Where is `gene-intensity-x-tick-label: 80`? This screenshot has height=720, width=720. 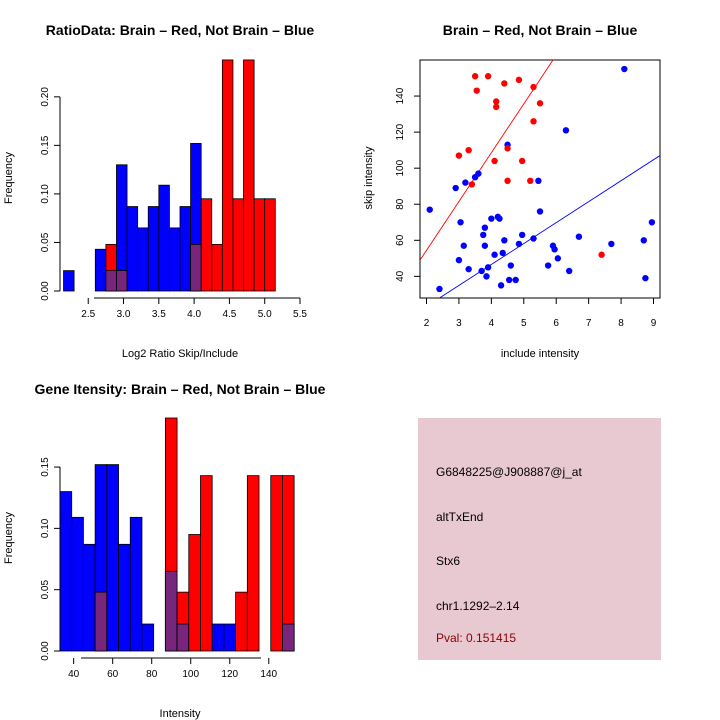
gene-intensity-x-tick-label: 80 is located at coordinates (152, 674).